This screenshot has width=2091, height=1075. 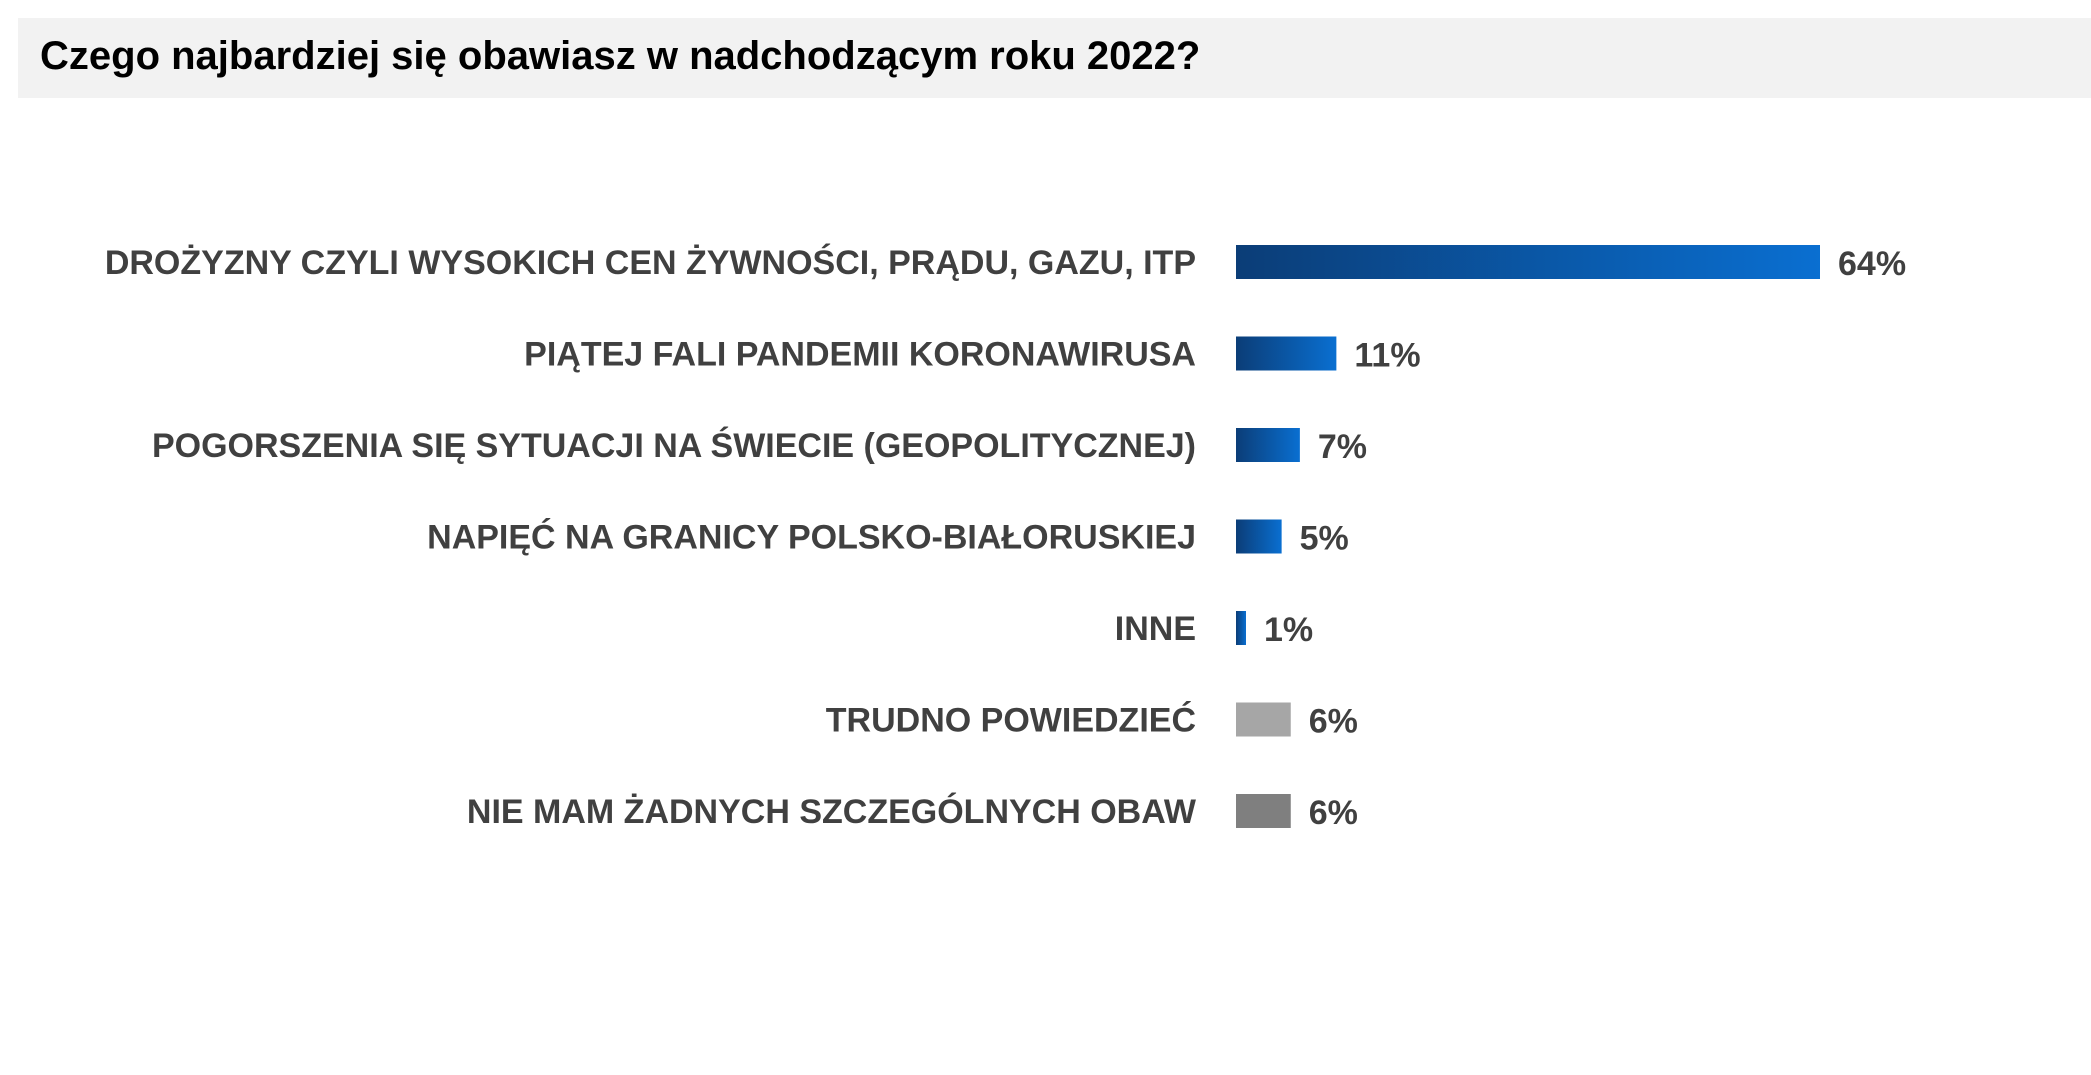 What do you see at coordinates (1324, 539) in the screenshot?
I see `value-label: 5%` at bounding box center [1324, 539].